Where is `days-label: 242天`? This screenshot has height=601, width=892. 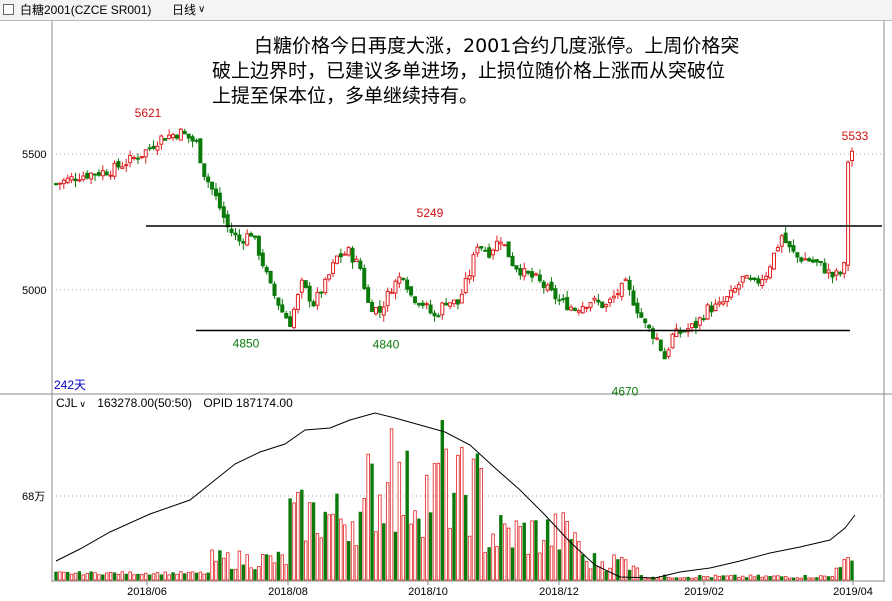 days-label: 242天 is located at coordinates (70, 385).